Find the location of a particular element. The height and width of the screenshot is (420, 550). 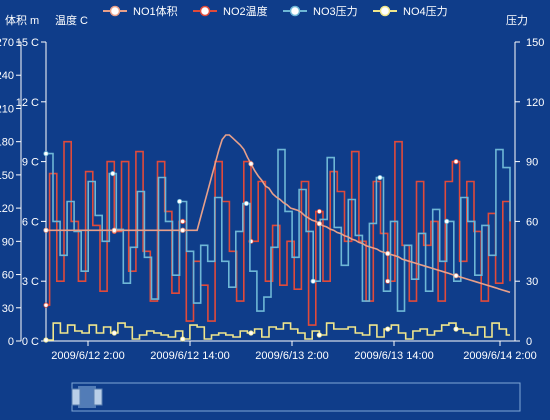

left-inner-tick-label: 3 C is located at coordinates (30, 282).